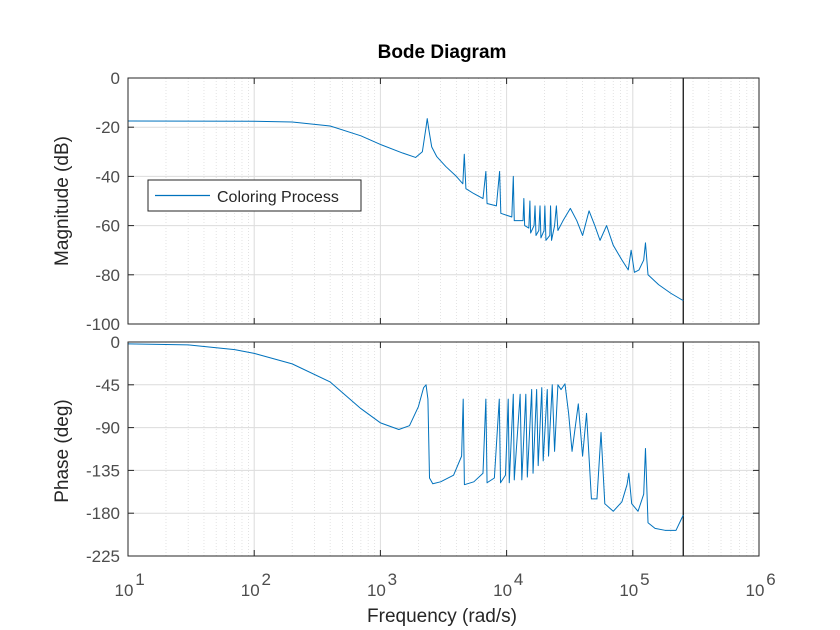 The height and width of the screenshot is (630, 840). Describe the element at coordinates (278, 197) in the screenshot. I see `legend-label: Coloring Process` at that location.